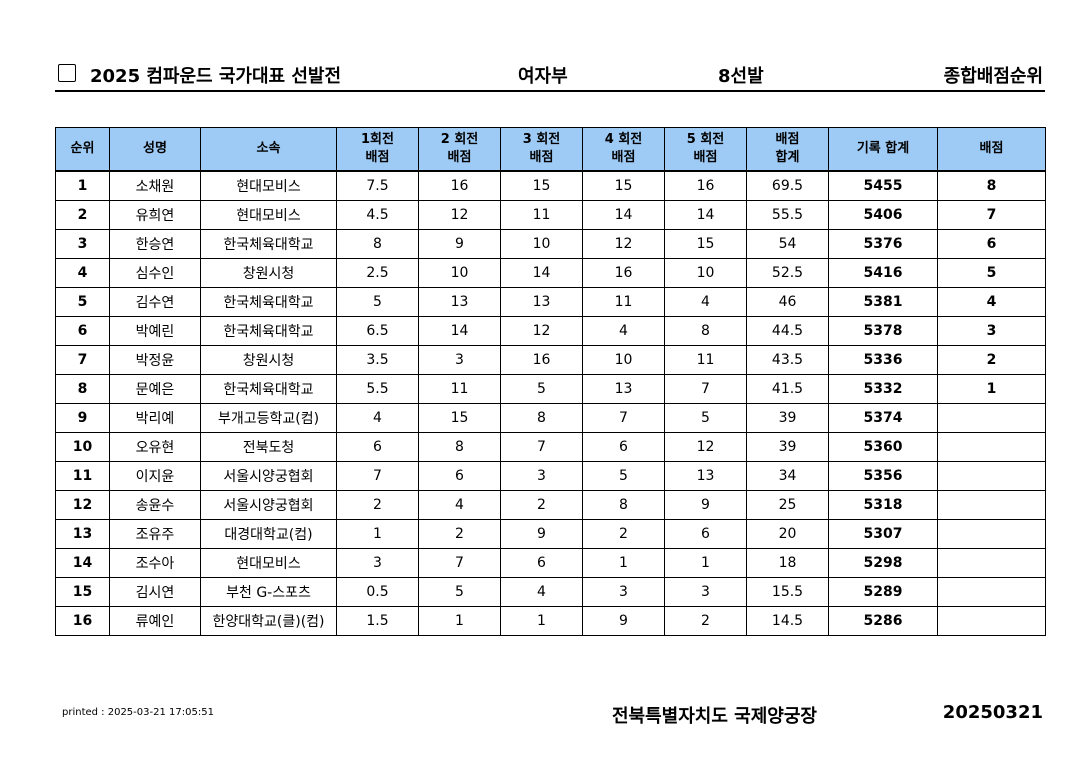 This screenshot has height=763, width=1080. Describe the element at coordinates (268, 505) in the screenshot. I see `table-cell: 서울시양궁협회` at that location.